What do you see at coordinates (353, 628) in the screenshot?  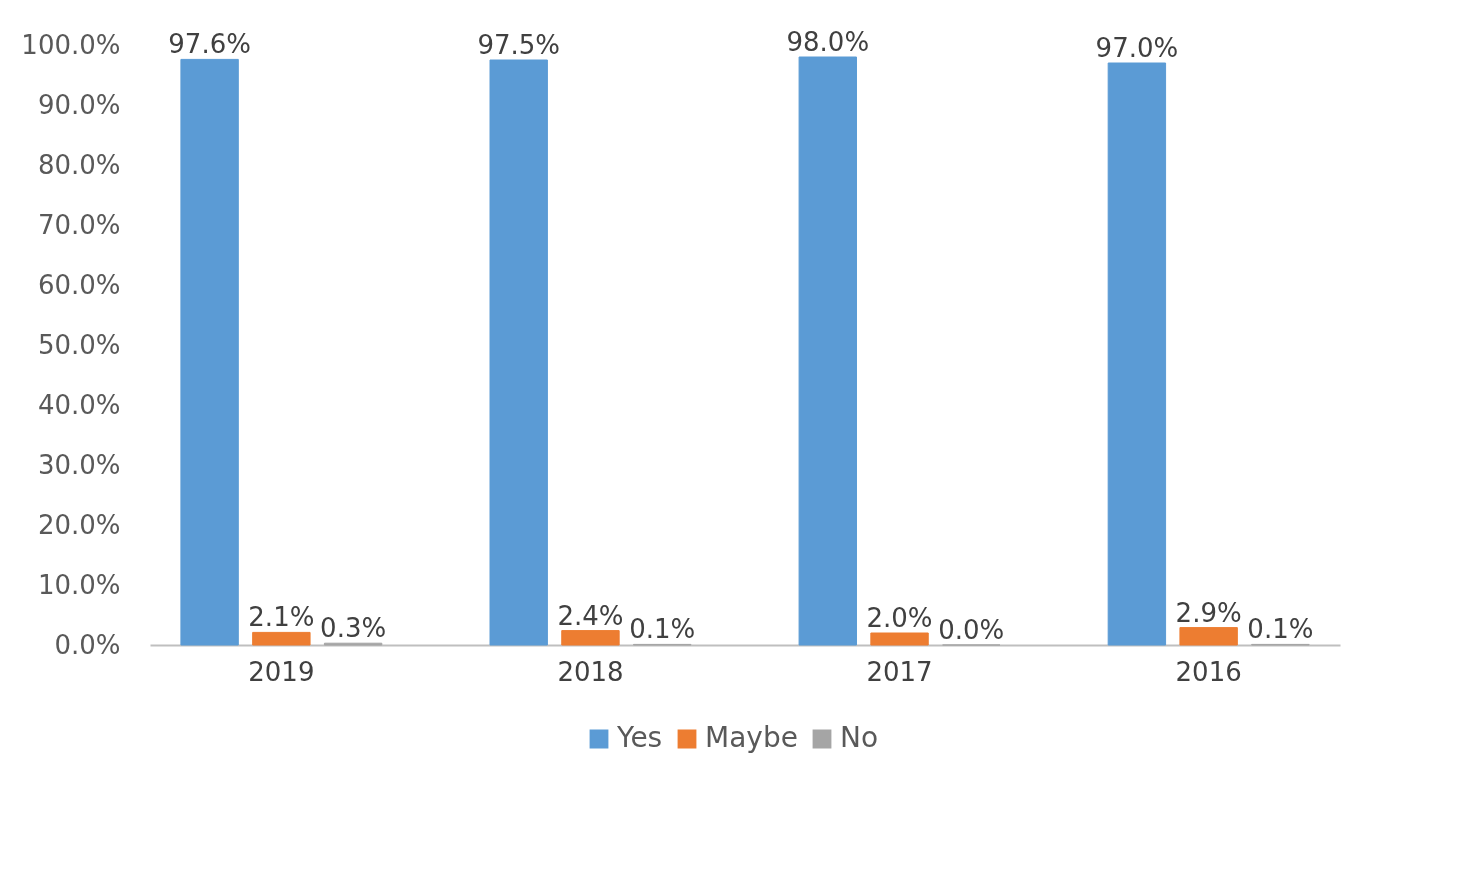 I see `data-label: 0.3%` at bounding box center [353, 628].